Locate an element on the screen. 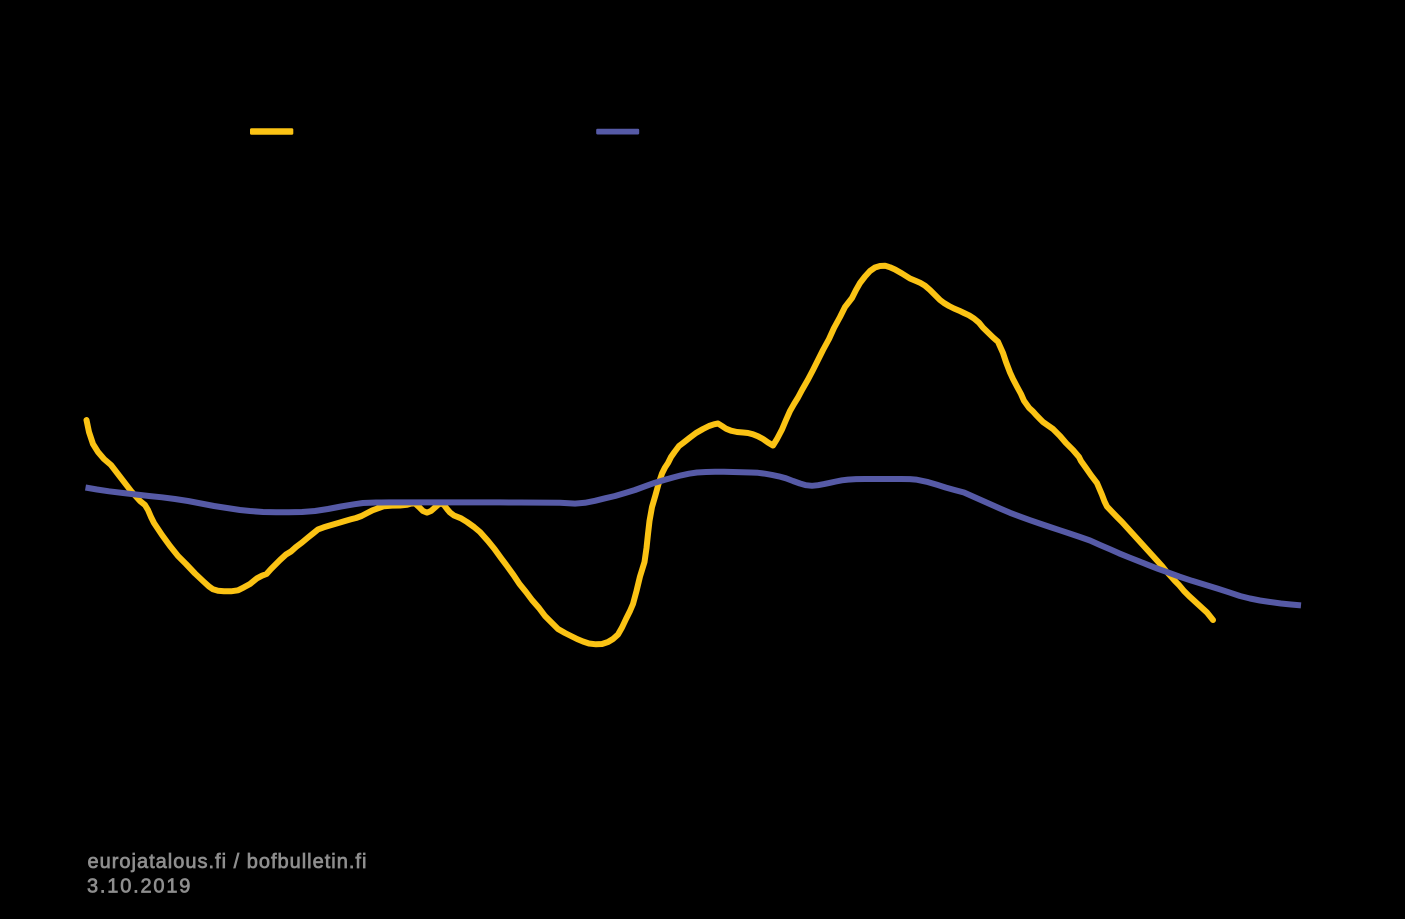 The width and height of the screenshot is (1405, 919). svg-text: 3.10.2019 is located at coordinates (139, 887).